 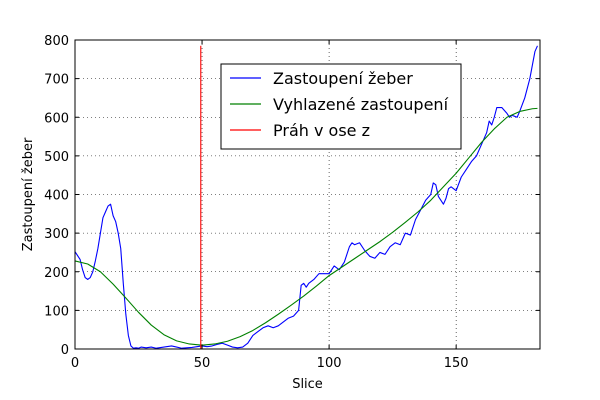 I want to click on y-tick-label: 100, so click(x=56, y=311).